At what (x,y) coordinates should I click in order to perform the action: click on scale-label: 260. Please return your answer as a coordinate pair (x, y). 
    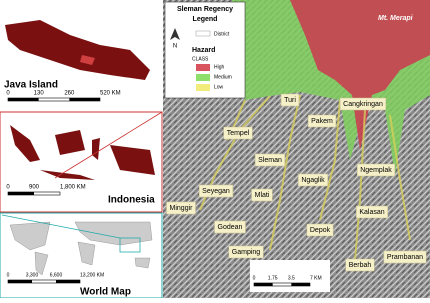
    Looking at the image, I should click on (69, 94).